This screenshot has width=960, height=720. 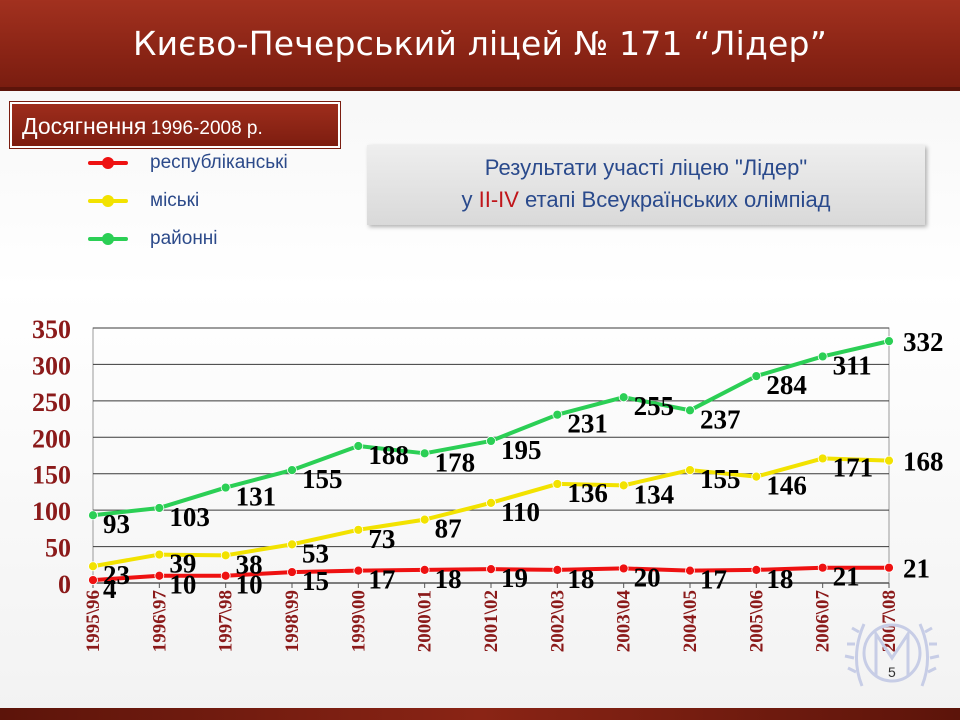 What do you see at coordinates (64, 584) in the screenshot?
I see `y-tick-label: 0` at bounding box center [64, 584].